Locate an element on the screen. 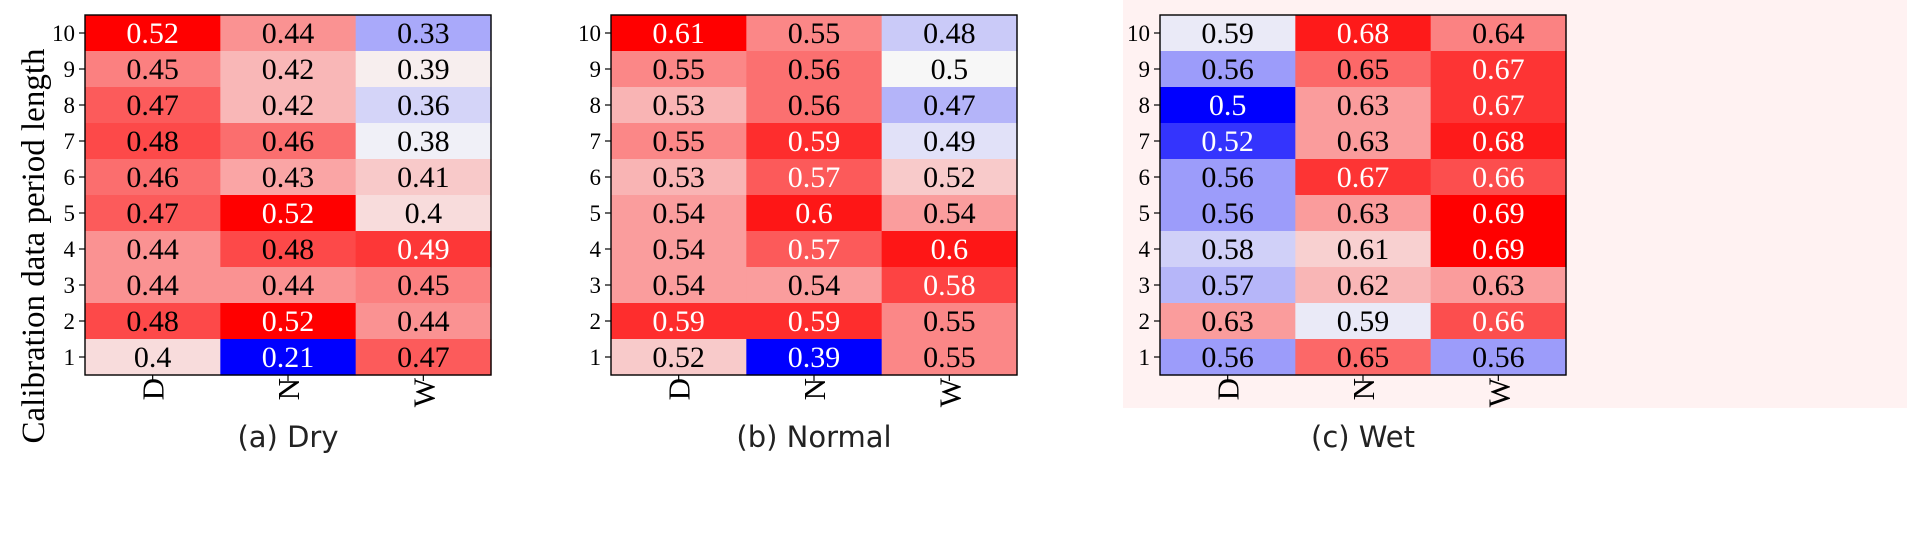  cell-value-label: 0.58 is located at coordinates (949, 285).